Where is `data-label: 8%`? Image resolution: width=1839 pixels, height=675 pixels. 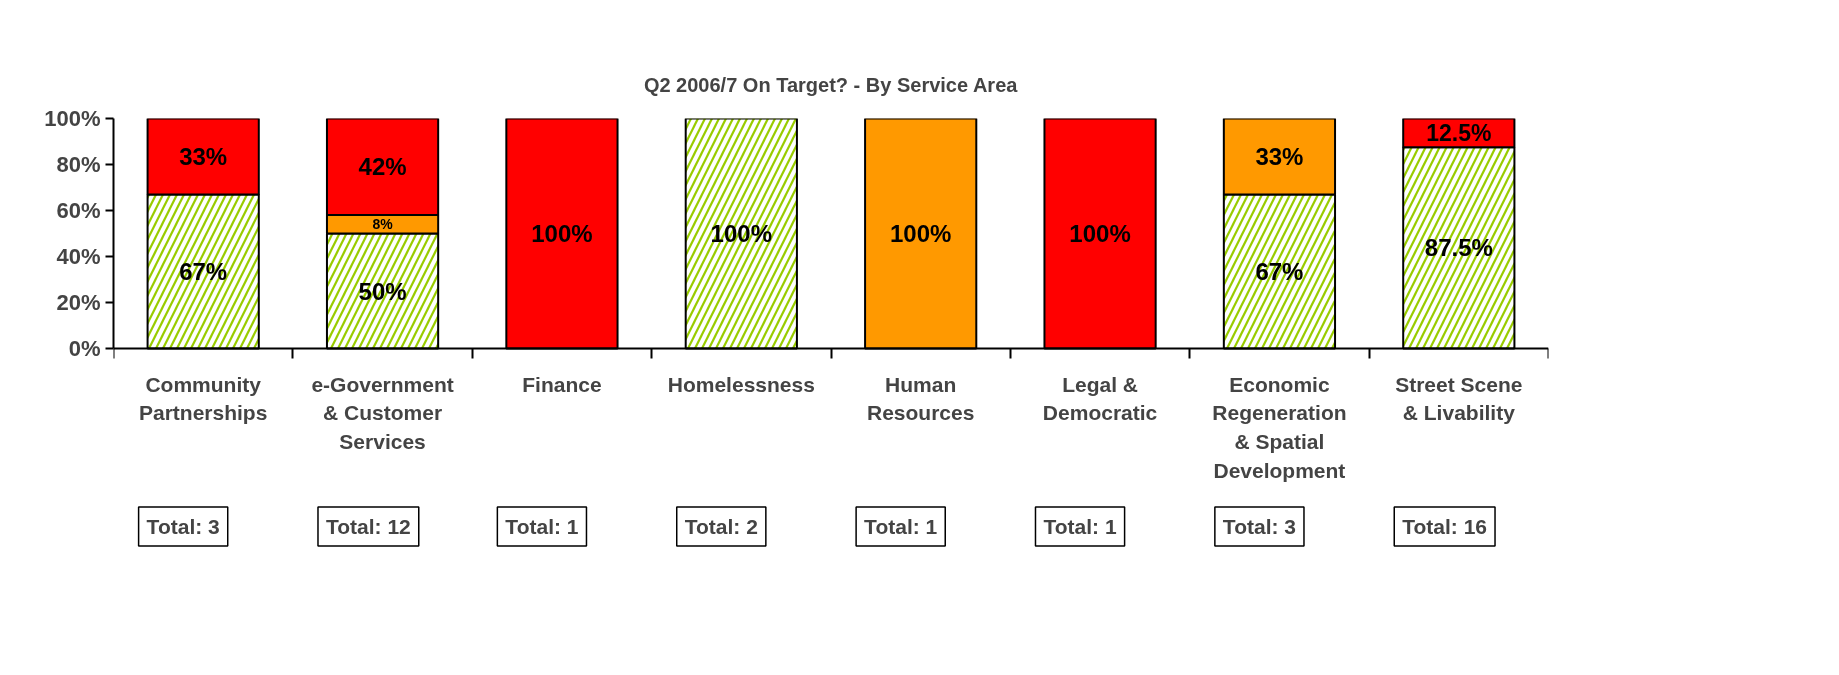
data-label: 8% is located at coordinates (383, 224).